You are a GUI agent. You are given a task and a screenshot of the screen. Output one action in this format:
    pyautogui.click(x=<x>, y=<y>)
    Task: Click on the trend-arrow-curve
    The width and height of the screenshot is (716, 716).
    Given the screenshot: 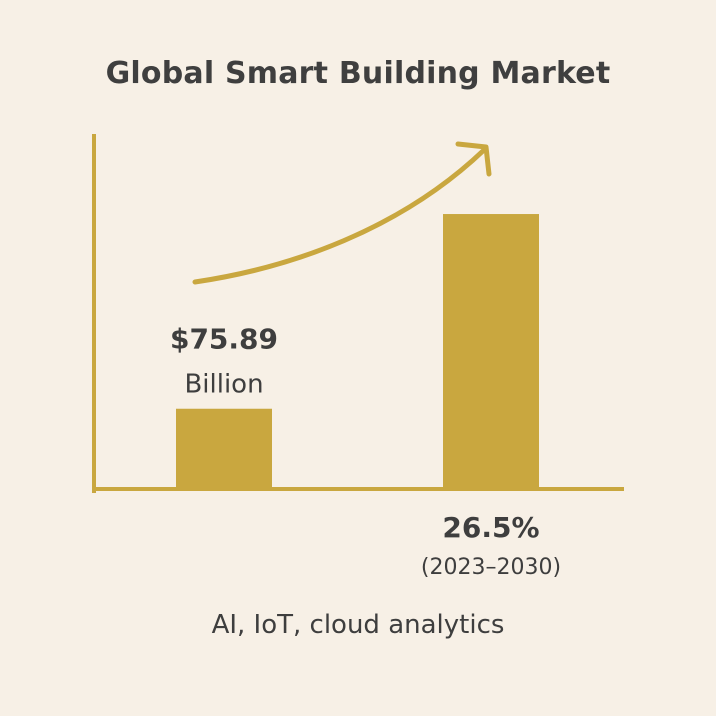 What is the action you would take?
    pyautogui.click(x=339, y=216)
    